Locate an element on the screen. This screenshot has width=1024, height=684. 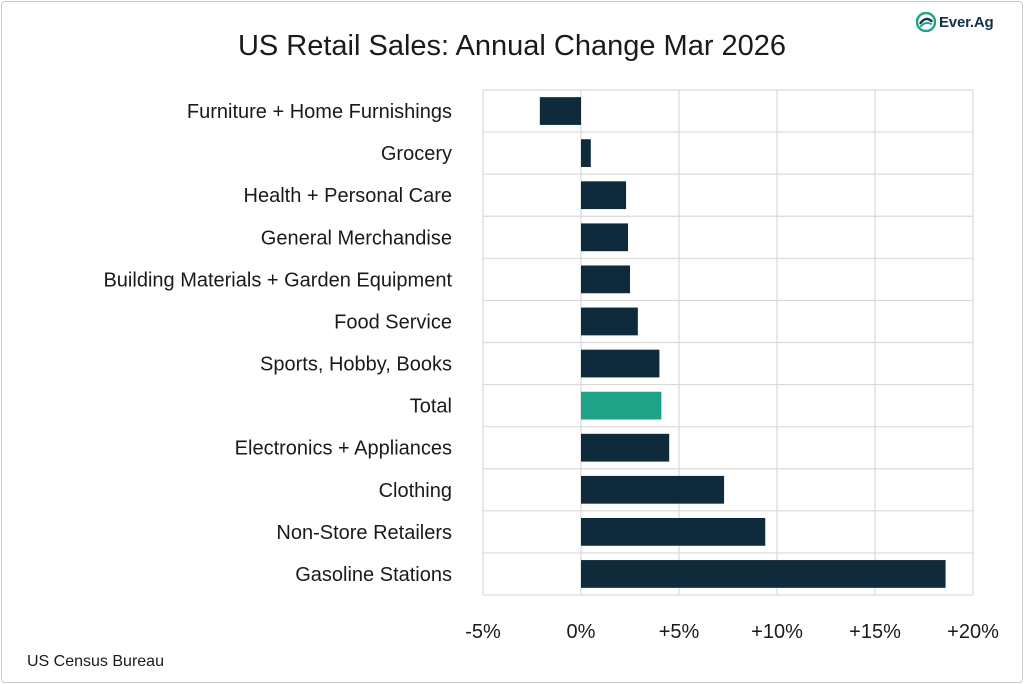
category-label: Furniture + Home Furnishings is located at coordinates (319, 112).